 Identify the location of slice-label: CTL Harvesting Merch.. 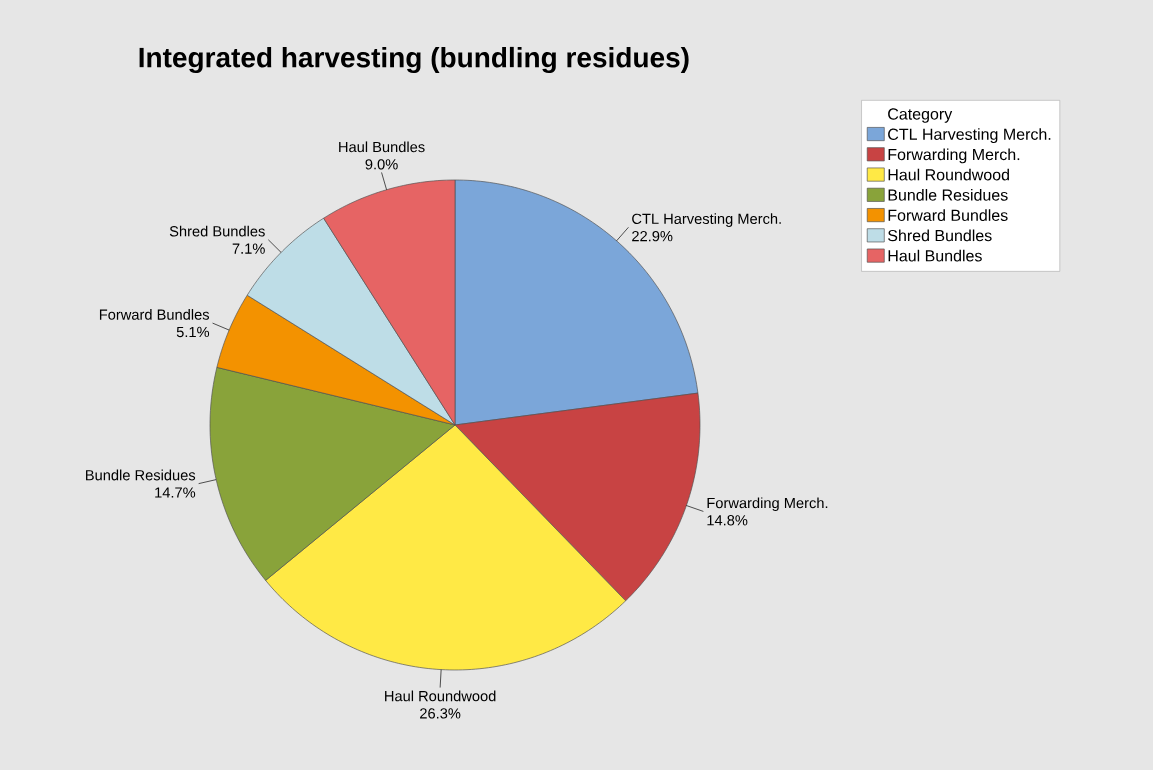
(706, 220).